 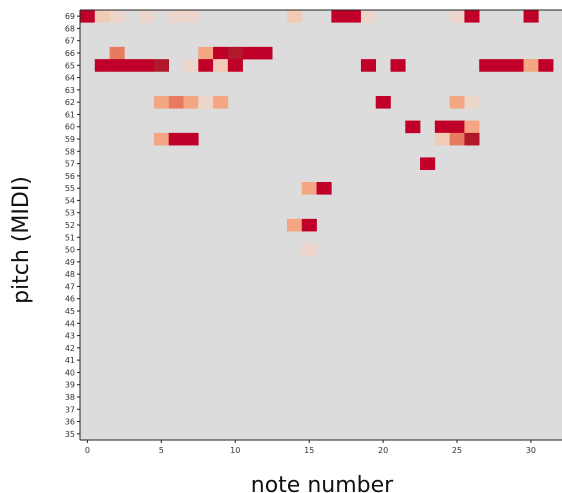 I want to click on y-tick-label: 51, so click(x=70, y=237).